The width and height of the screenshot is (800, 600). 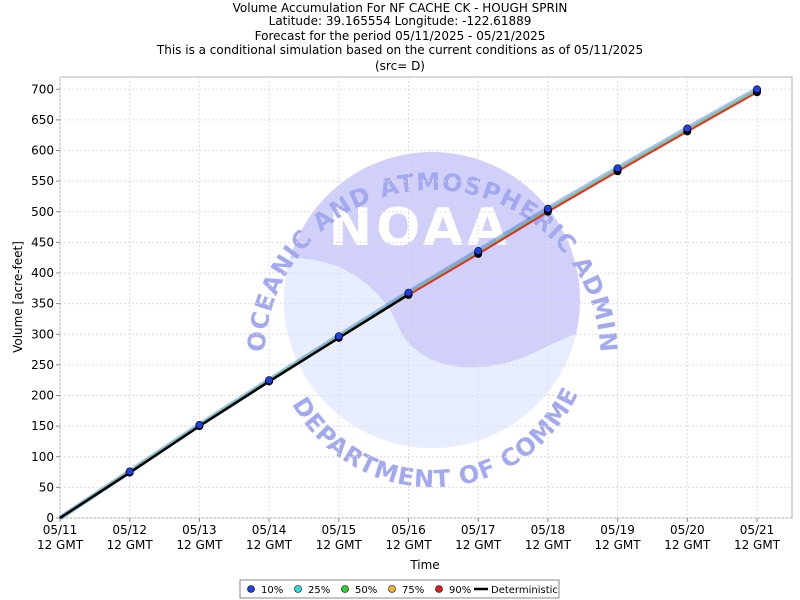 I want to click on y-tick-label: 0, so click(x=50, y=518).